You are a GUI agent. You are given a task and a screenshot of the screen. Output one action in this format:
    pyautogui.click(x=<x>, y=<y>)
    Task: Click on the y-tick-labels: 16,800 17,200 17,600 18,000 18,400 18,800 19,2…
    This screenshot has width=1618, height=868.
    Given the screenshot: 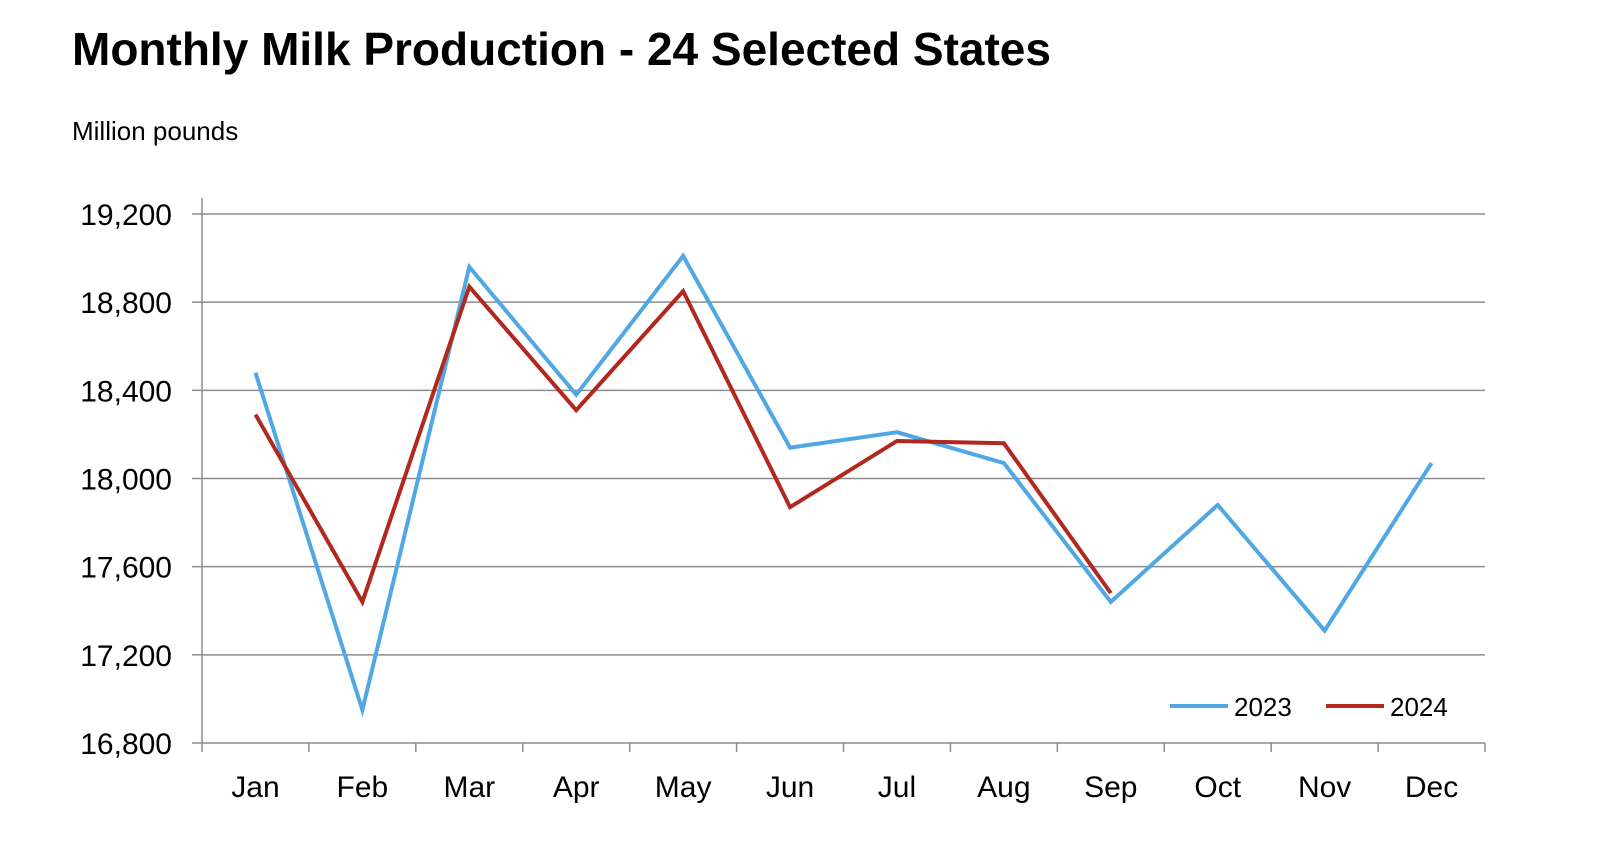 What is the action you would take?
    pyautogui.click(x=126, y=480)
    